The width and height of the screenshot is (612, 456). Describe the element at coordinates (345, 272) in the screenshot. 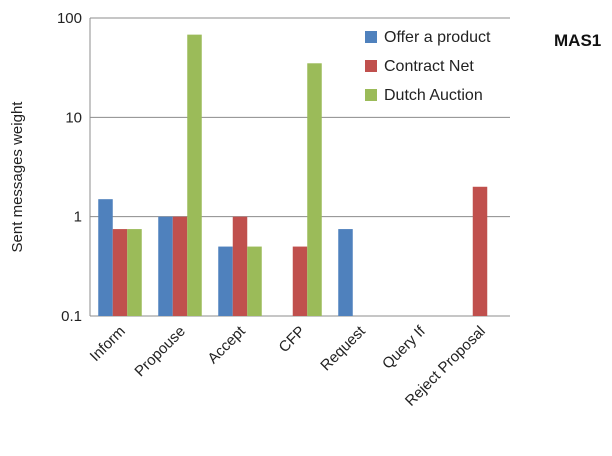

I see `bar-request-offer-a-product` at that location.